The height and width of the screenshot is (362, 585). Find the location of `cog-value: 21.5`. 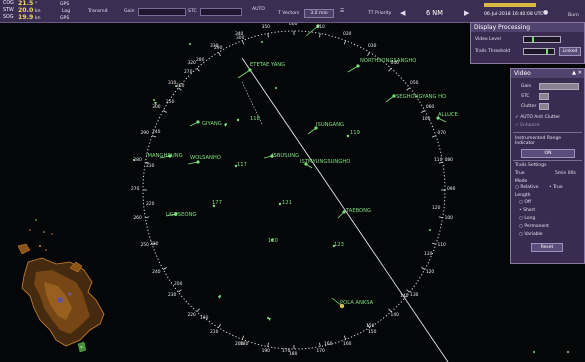

cog-value: 21.5 is located at coordinates (26, 3).